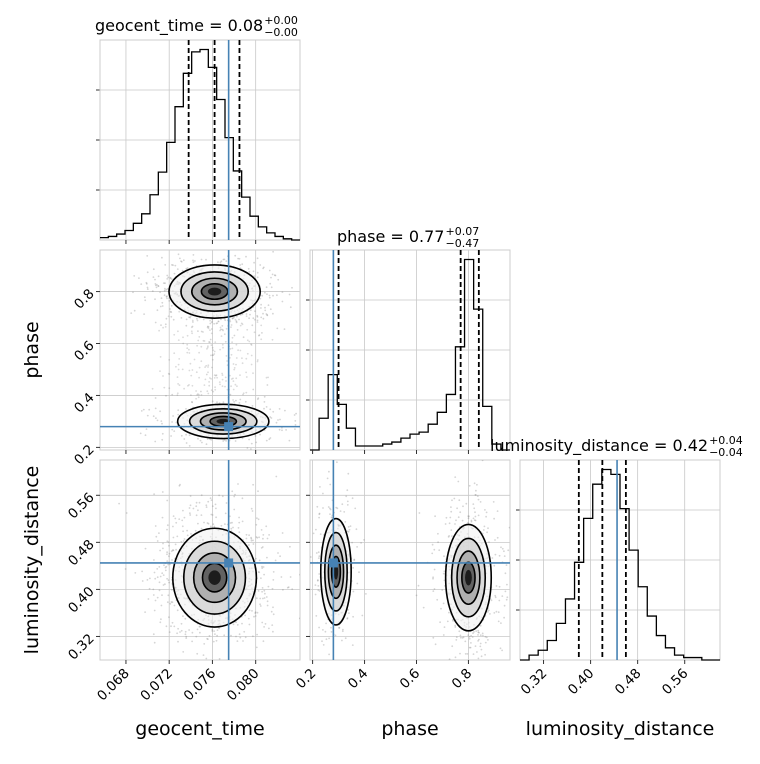 The height and width of the screenshot is (764, 760). Describe the element at coordinates (726, 452) in the screenshot. I see `panel-title-lower-error: −0.04` at that location.